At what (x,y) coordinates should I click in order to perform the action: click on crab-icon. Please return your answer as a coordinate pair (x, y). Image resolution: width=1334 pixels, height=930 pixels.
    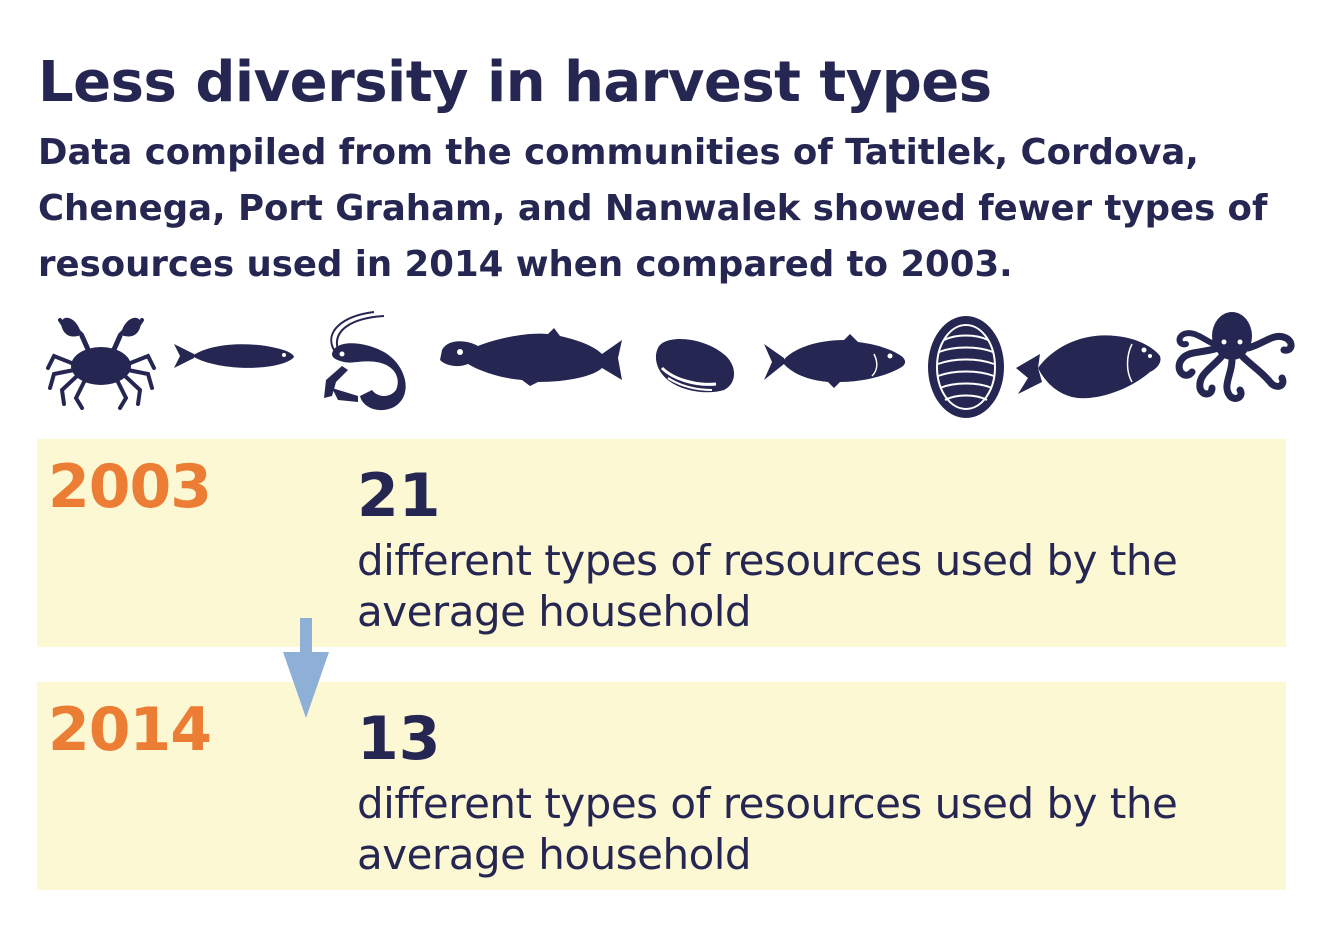
    Looking at the image, I should click on (101, 358).